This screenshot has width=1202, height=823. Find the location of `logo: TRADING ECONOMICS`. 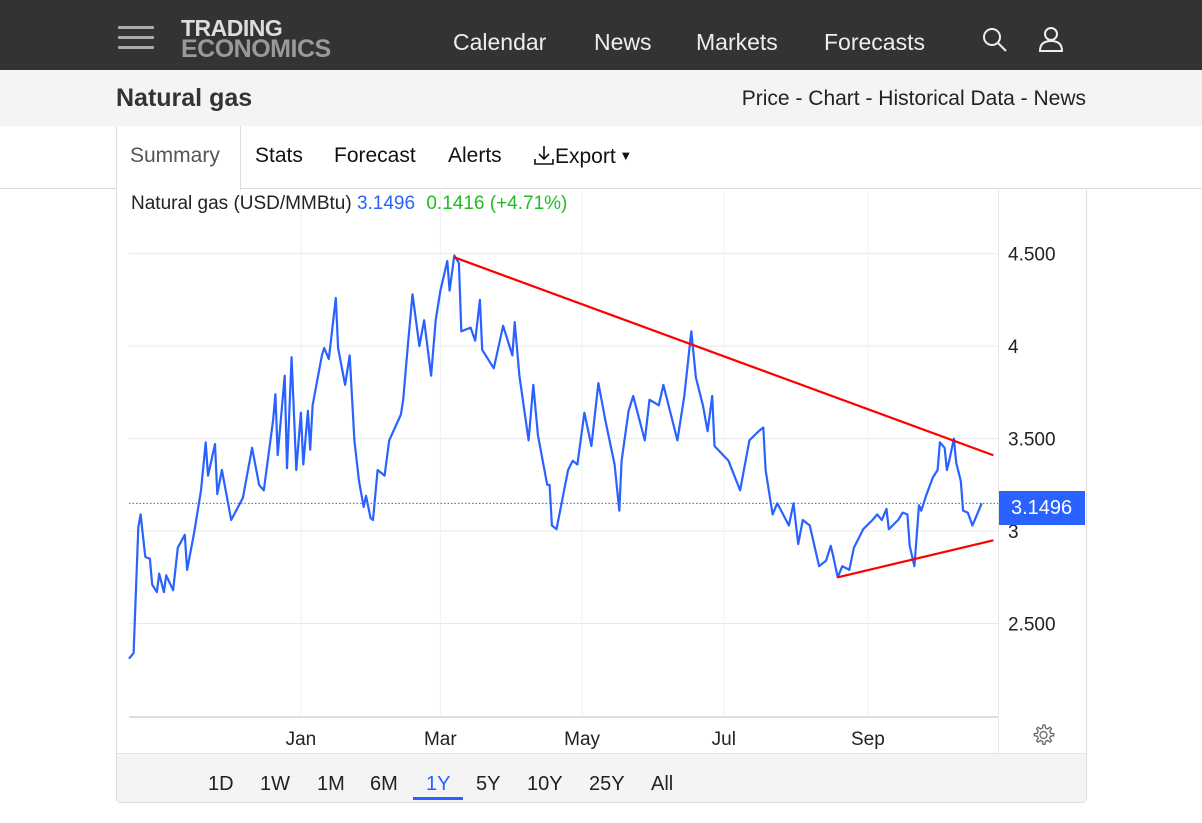

logo: TRADING ECONOMICS is located at coordinates (256, 39).